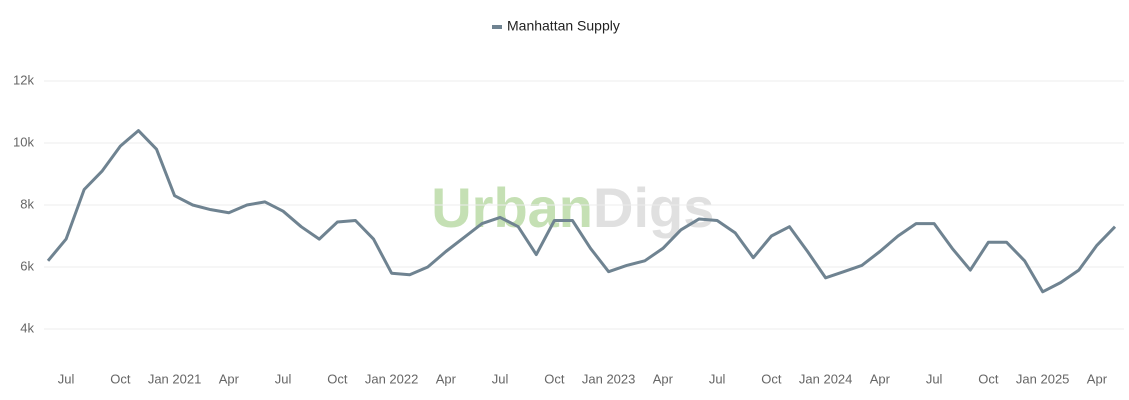 This screenshot has height=400, width=1129. I want to click on x-tick-label: Jan 2021, so click(175, 378).